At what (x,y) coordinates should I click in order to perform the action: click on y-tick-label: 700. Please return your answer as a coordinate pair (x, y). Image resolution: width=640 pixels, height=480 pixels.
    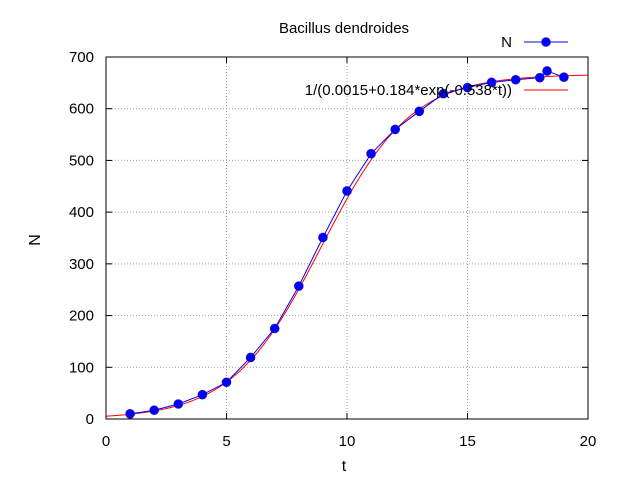
    Looking at the image, I should click on (81, 57).